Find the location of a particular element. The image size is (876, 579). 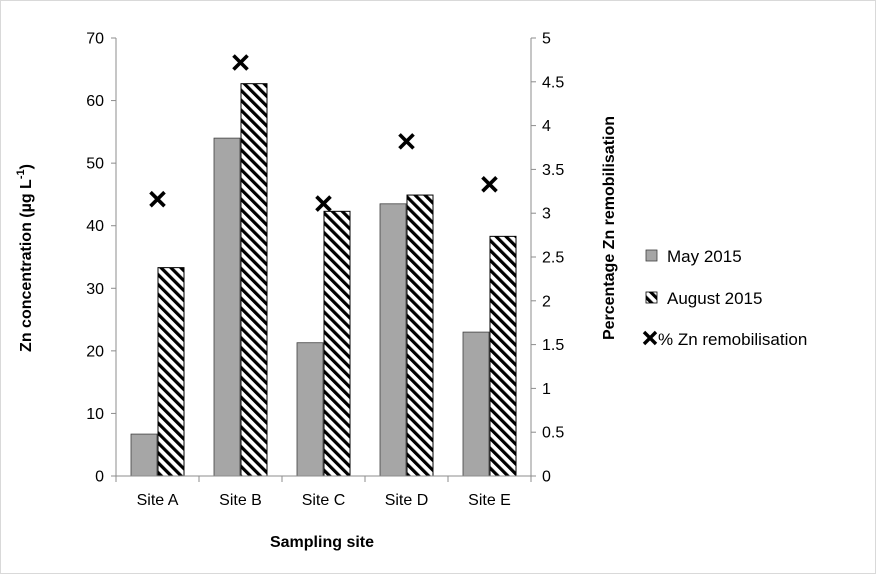

legend-swatch-may-2015 is located at coordinates (651, 255).